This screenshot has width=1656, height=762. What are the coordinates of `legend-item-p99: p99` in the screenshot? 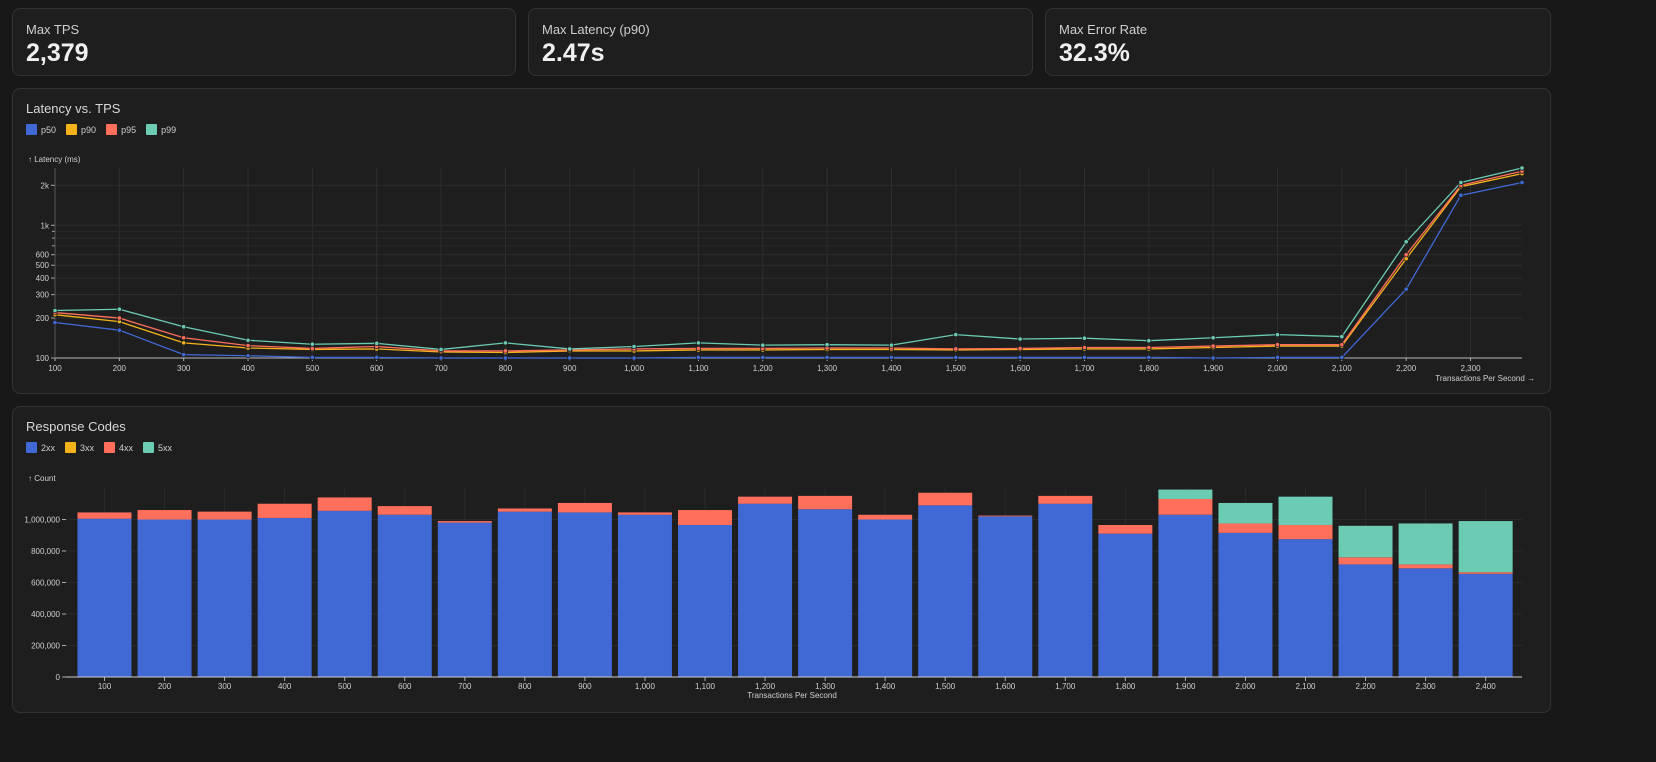 It's located at (161, 129).